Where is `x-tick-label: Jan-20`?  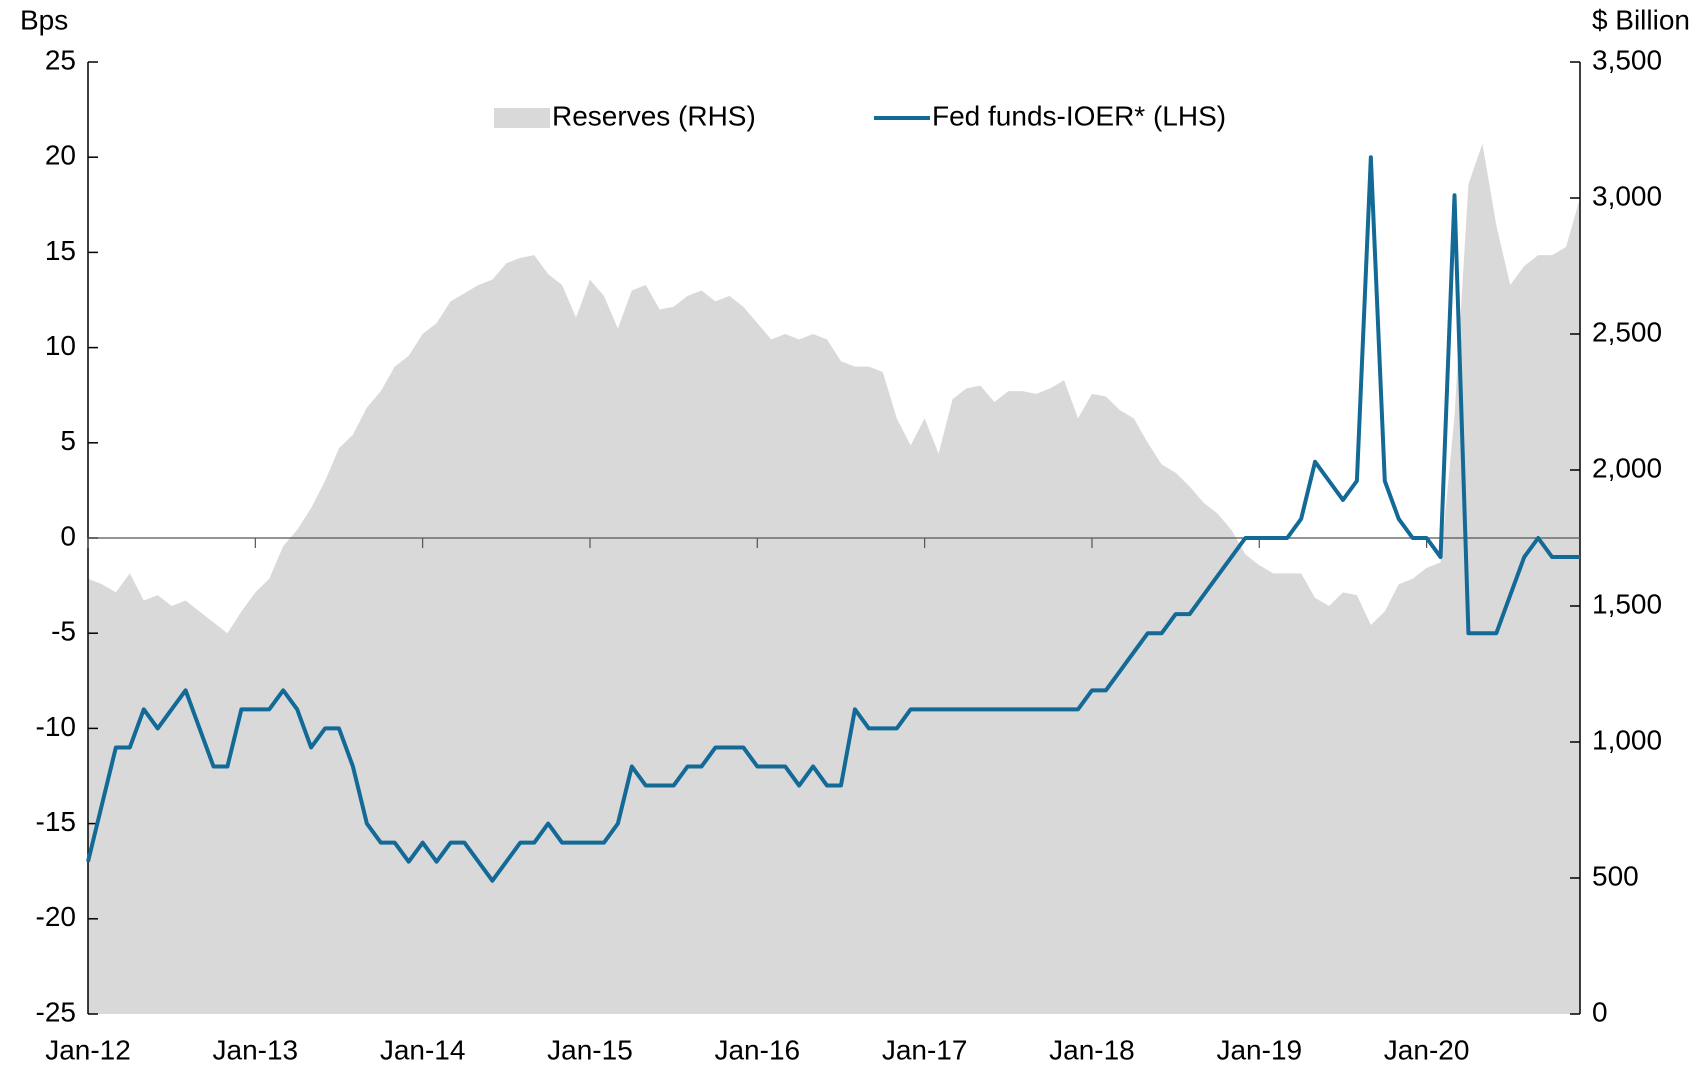 x-tick-label: Jan-20 is located at coordinates (1427, 1049).